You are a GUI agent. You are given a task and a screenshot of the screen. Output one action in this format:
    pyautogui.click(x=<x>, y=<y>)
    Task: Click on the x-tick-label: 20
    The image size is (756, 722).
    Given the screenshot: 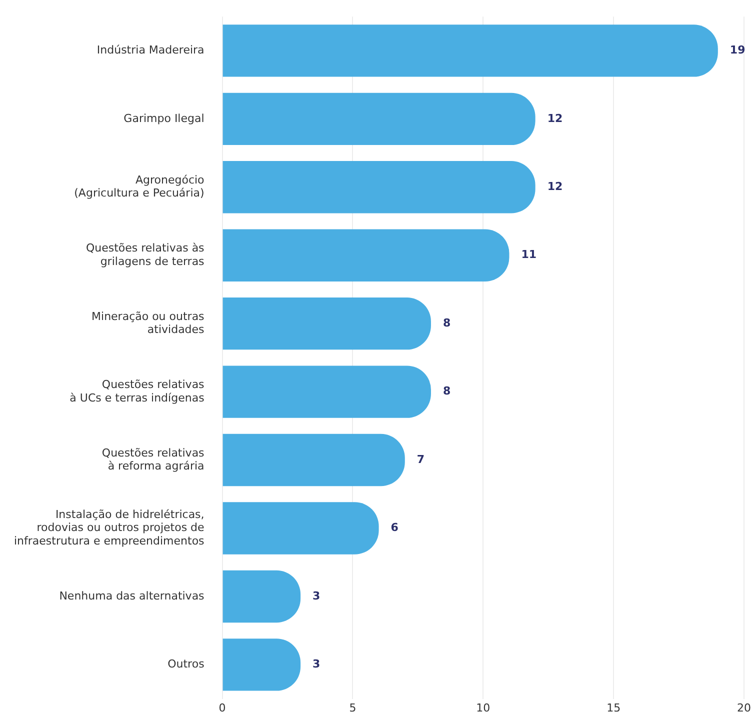 What is the action you would take?
    pyautogui.click(x=744, y=707)
    